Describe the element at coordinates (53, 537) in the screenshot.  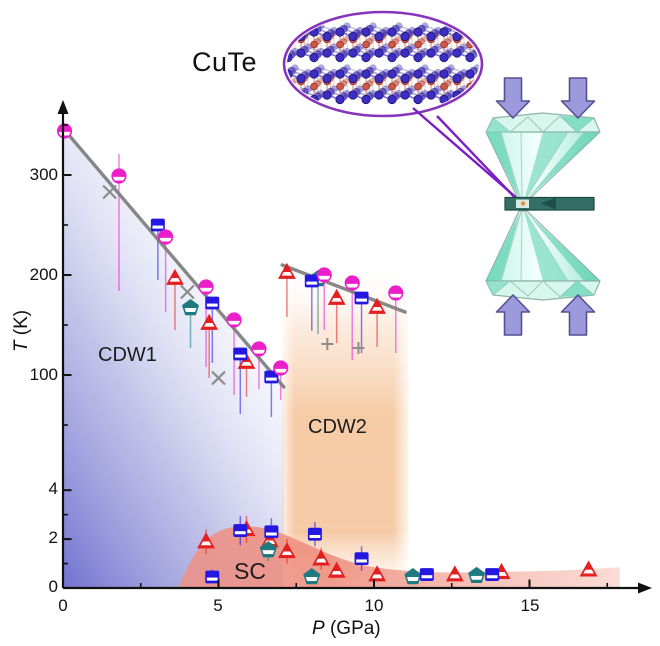
I see `y-tick-label: 2` at that location.